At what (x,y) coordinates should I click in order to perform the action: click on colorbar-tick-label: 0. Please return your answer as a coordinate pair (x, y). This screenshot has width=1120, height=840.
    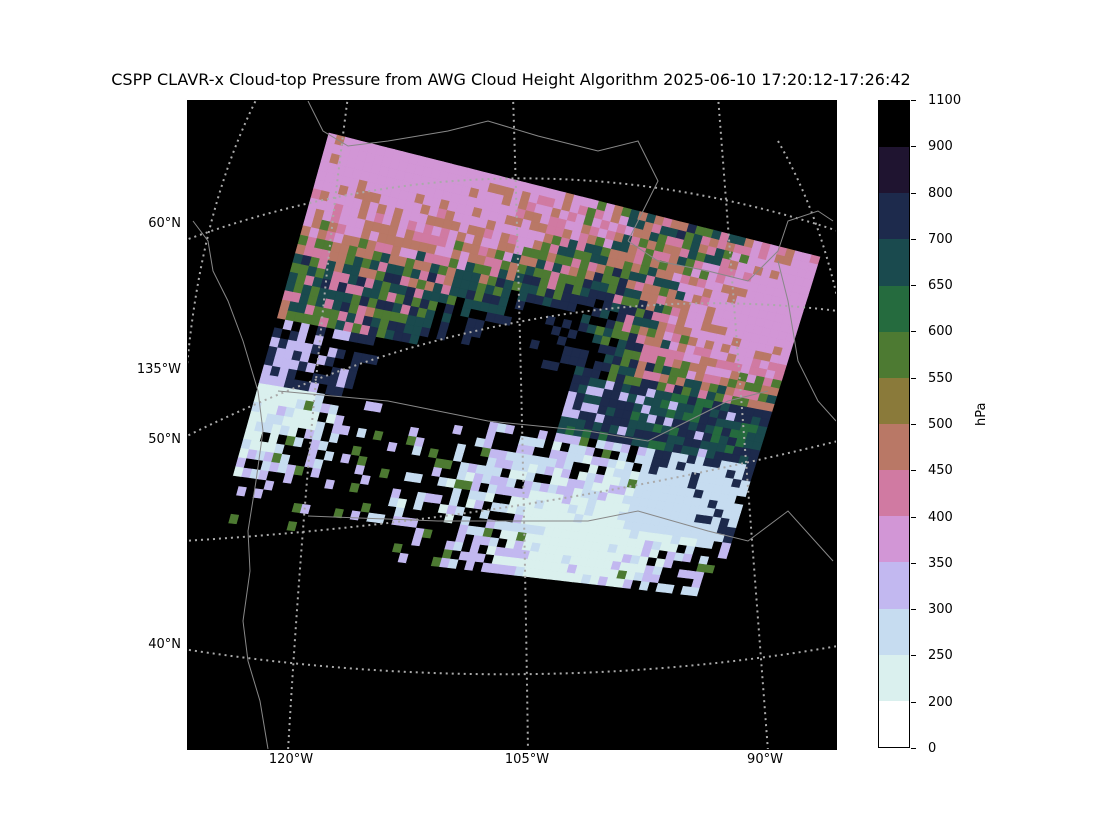
    Looking at the image, I should click on (932, 748).